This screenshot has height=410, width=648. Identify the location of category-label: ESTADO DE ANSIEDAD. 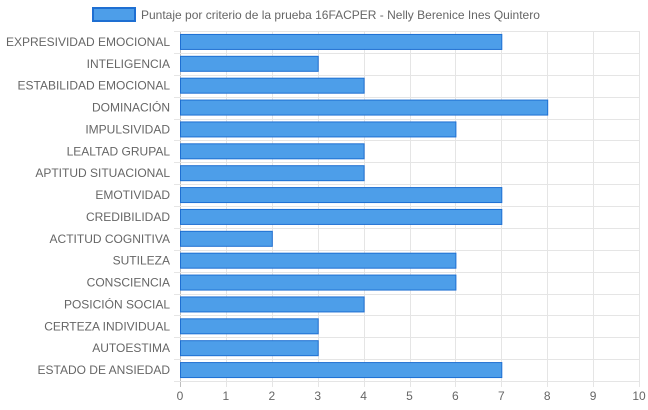
(104, 370).